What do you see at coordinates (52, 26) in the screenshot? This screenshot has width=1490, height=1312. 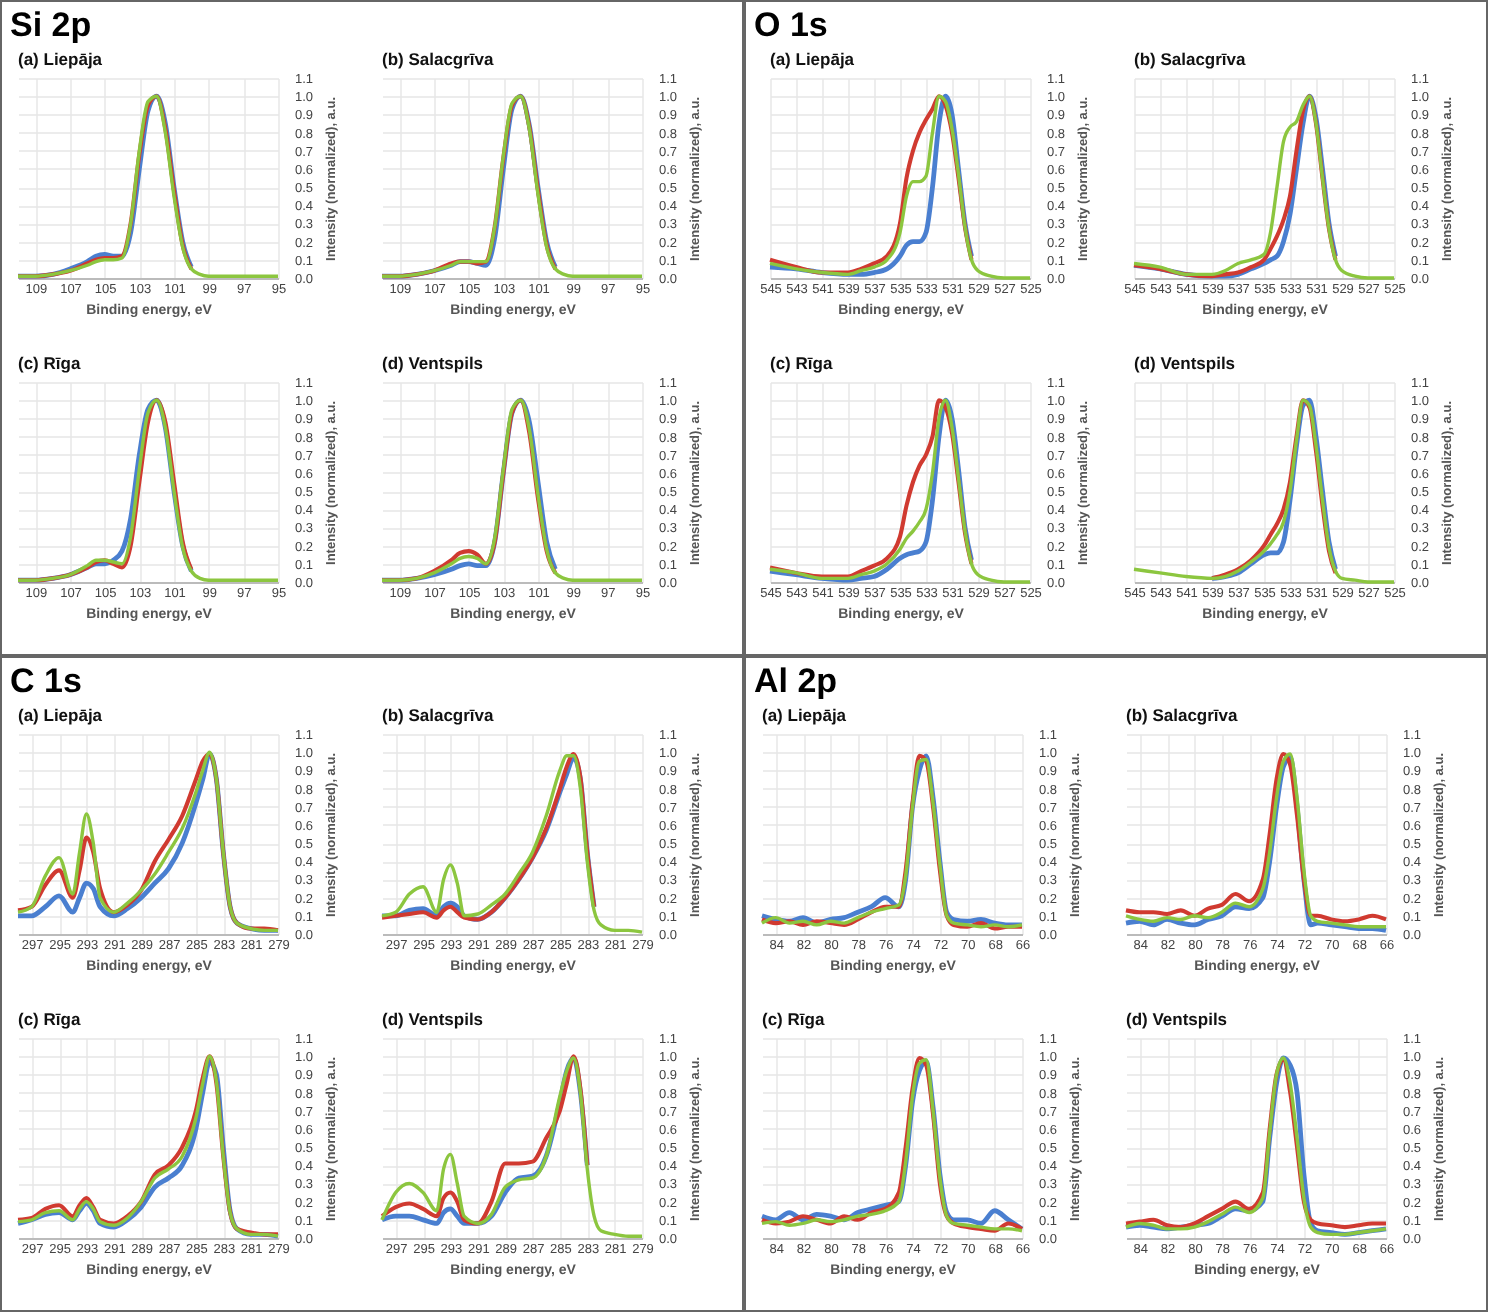 I see `text: Si 2p` at bounding box center [52, 26].